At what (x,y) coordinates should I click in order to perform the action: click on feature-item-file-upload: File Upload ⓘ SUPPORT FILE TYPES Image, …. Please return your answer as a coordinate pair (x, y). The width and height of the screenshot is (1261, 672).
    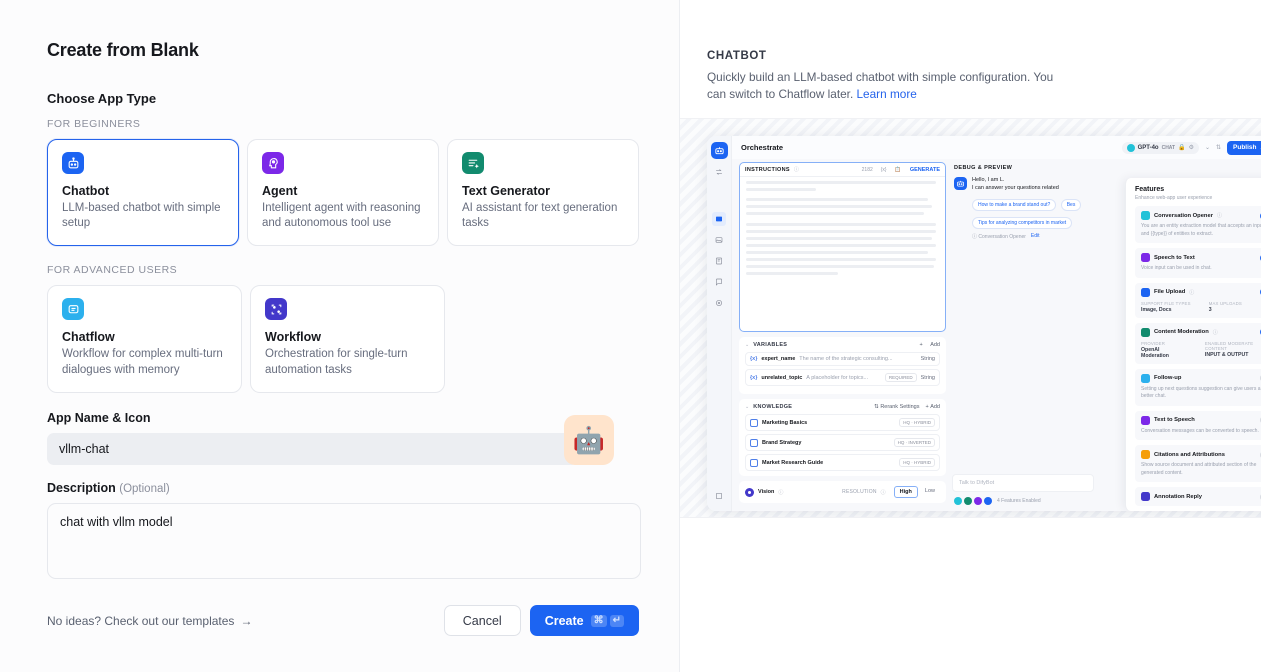
    Looking at the image, I should click on (1198, 300).